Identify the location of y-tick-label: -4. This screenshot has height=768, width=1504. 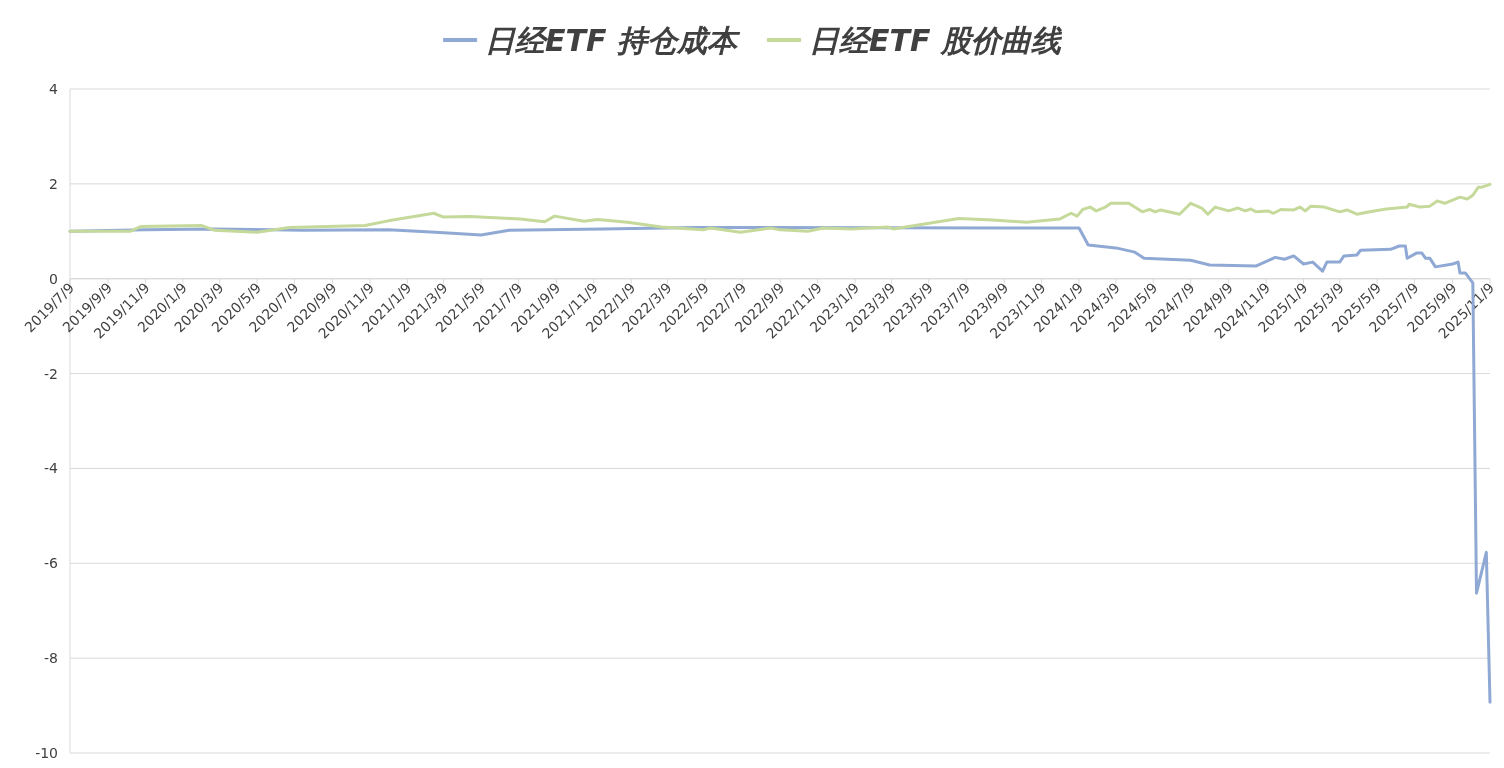
(51, 468).